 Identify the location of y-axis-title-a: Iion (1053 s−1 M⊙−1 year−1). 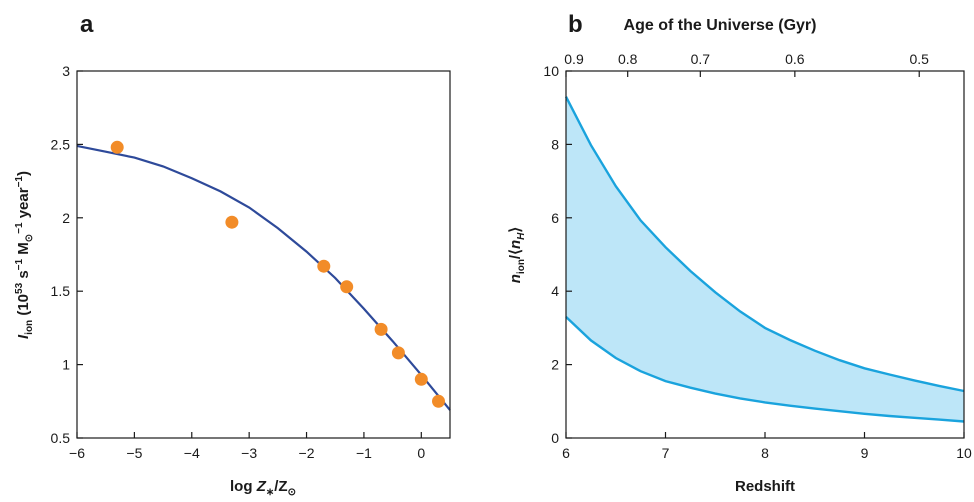
(24, 255).